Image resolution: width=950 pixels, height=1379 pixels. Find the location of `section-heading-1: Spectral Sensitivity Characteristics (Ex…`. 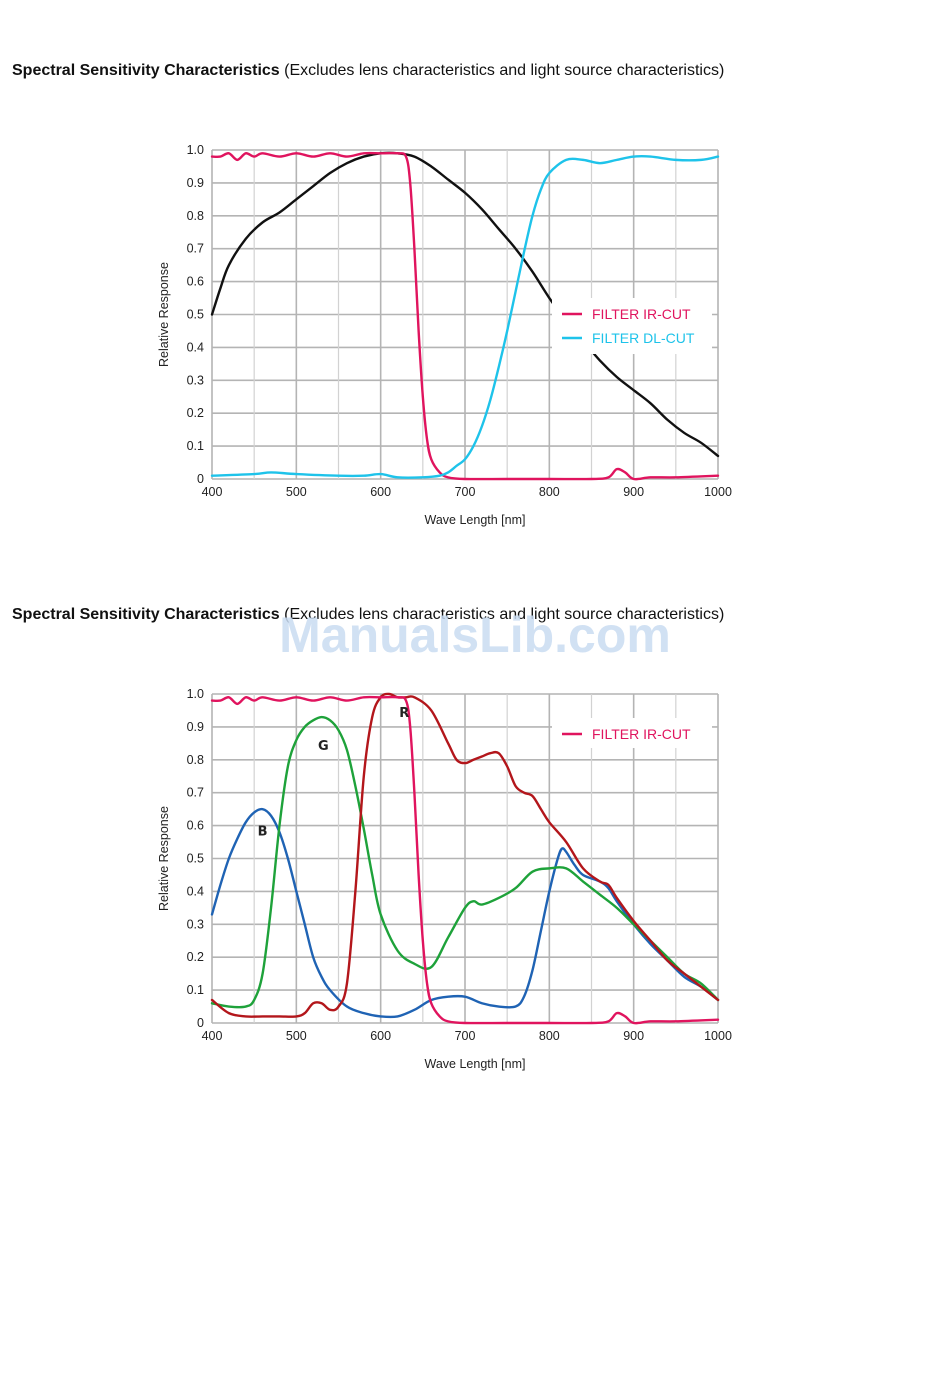

section-heading-1: Spectral Sensitivity Characteristics (Ex… is located at coordinates (368, 71).